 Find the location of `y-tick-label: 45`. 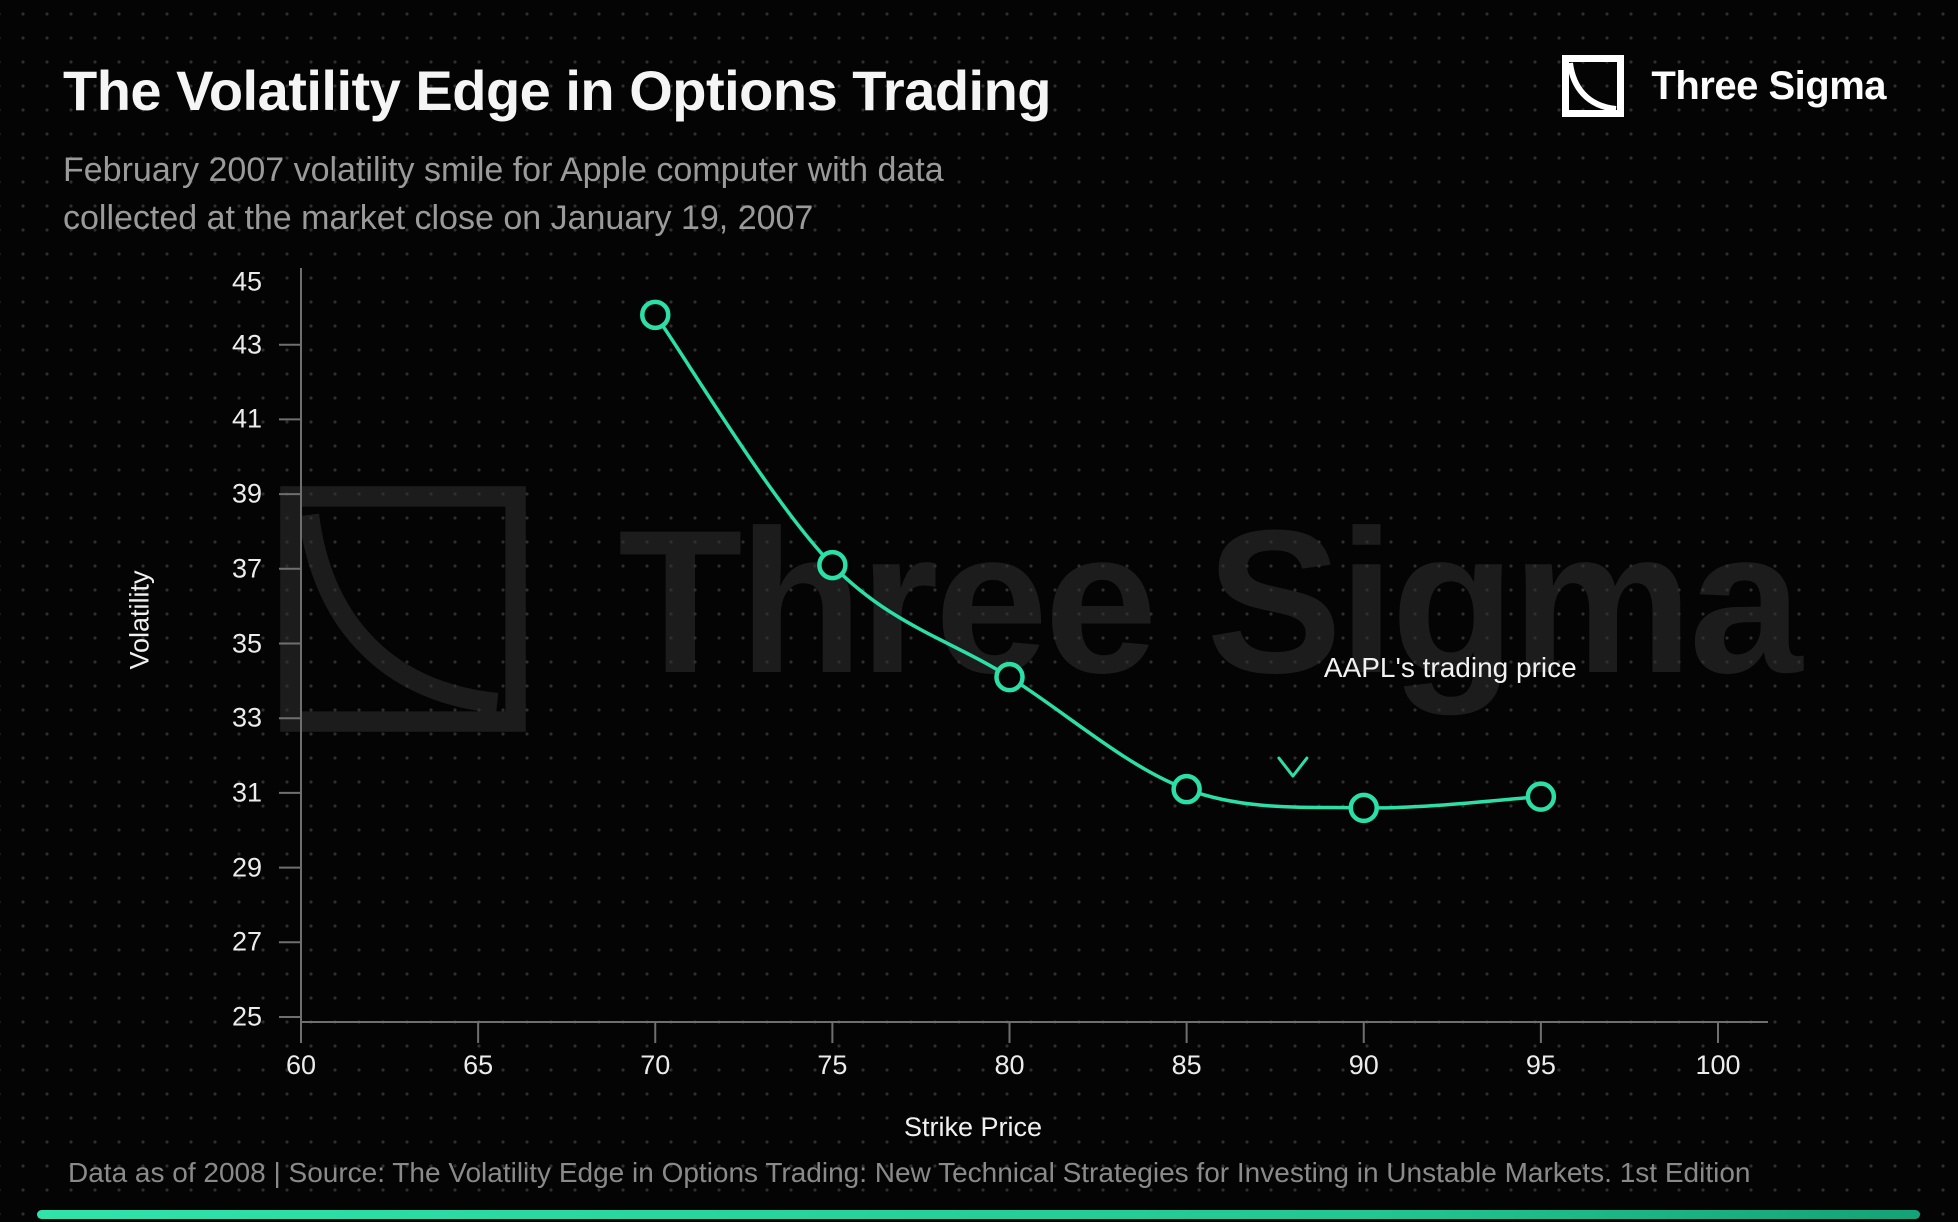

y-tick-label: 45 is located at coordinates (246, 281).